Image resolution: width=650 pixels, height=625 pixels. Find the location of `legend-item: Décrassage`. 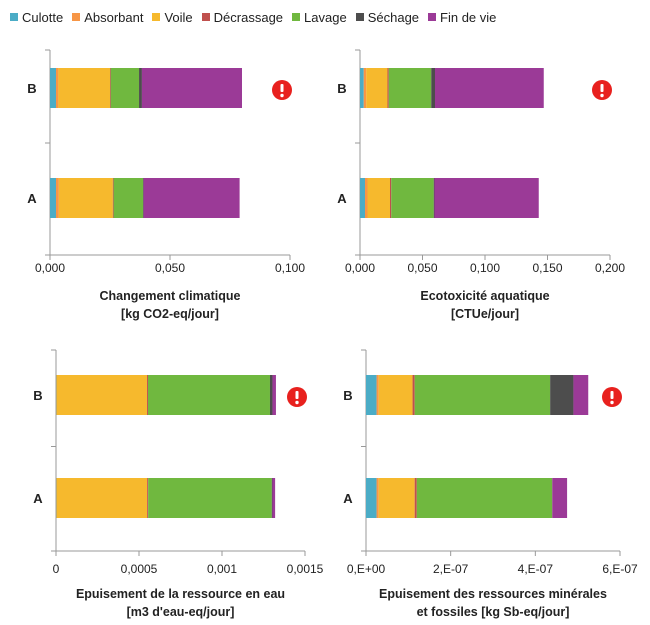

legend-item: Décrassage is located at coordinates (242, 17).